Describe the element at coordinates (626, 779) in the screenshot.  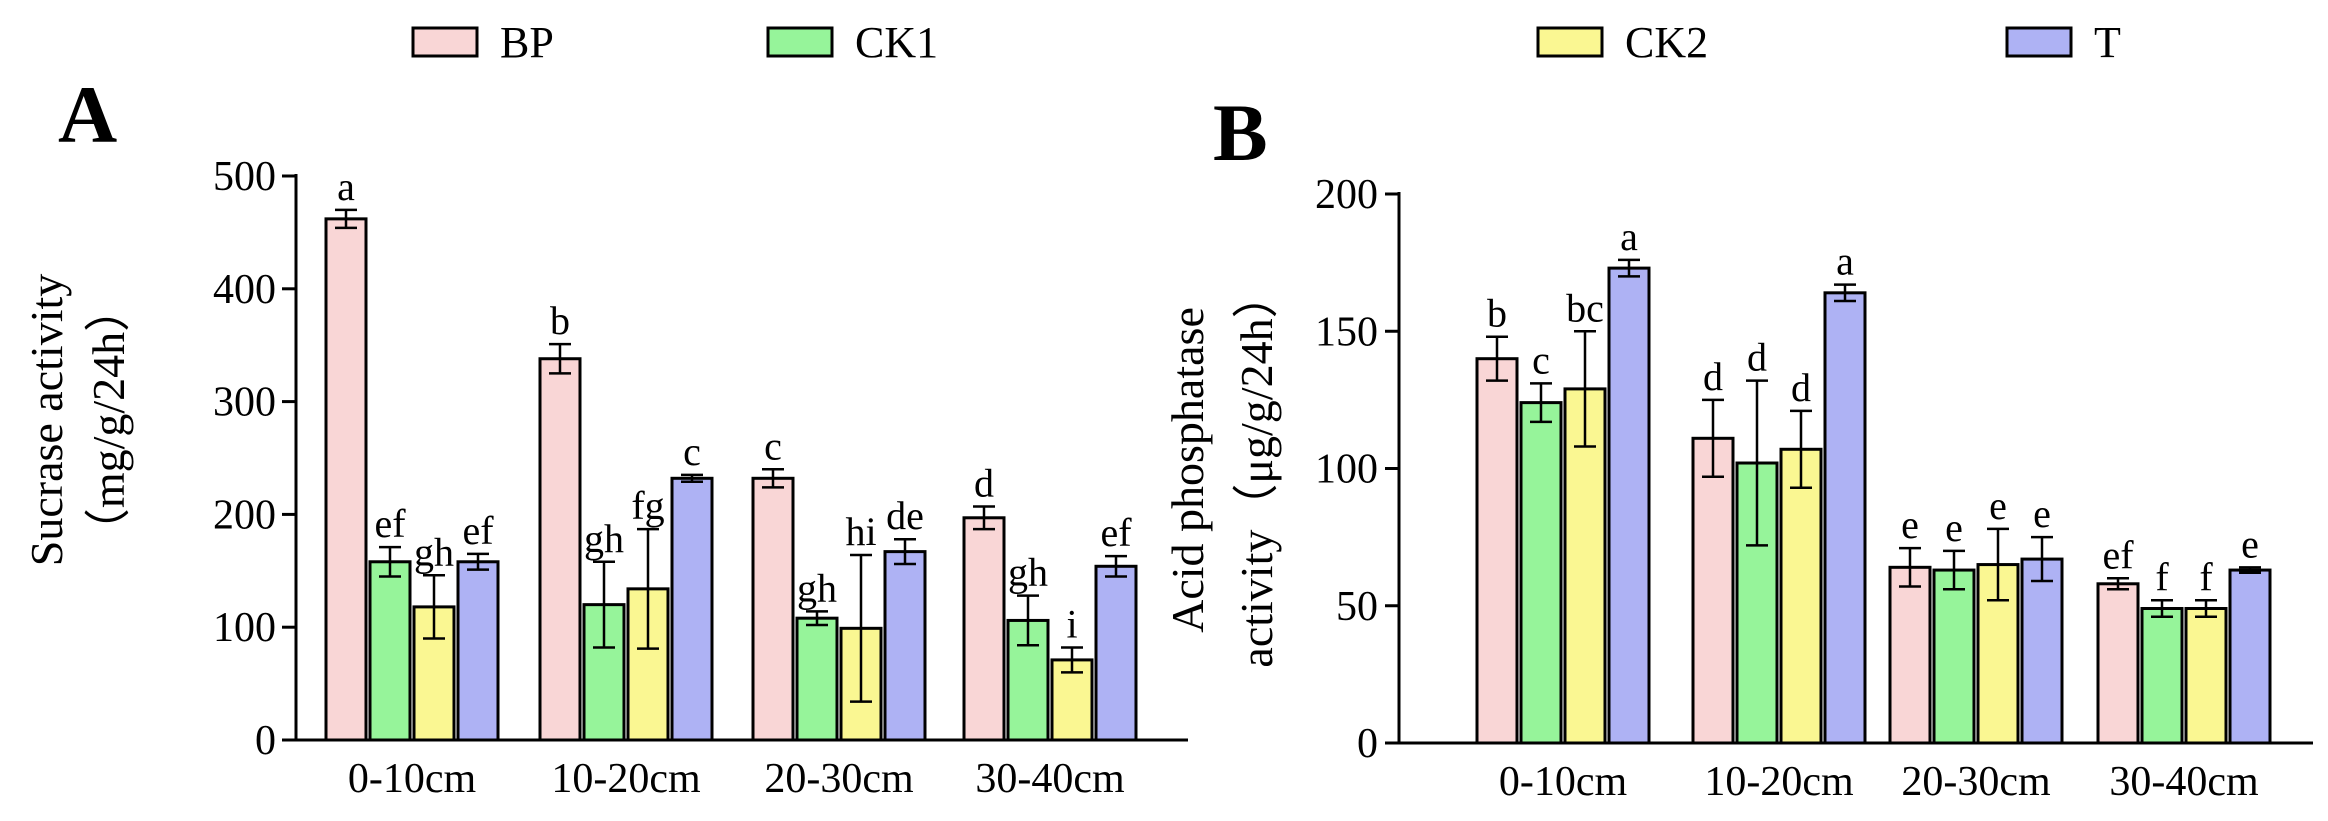
I see `panel-a-x-tick-label-2: 10-20cm` at that location.